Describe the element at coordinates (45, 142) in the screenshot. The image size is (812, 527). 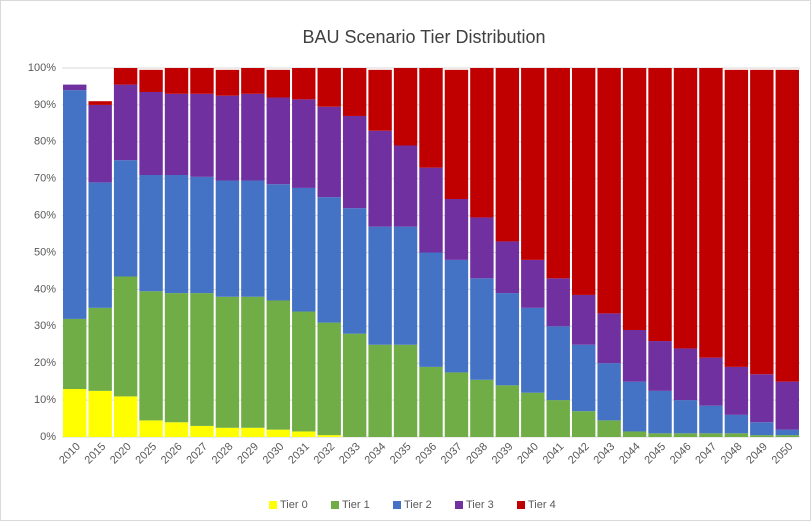
I see `y-tick-label: 80%` at that location.